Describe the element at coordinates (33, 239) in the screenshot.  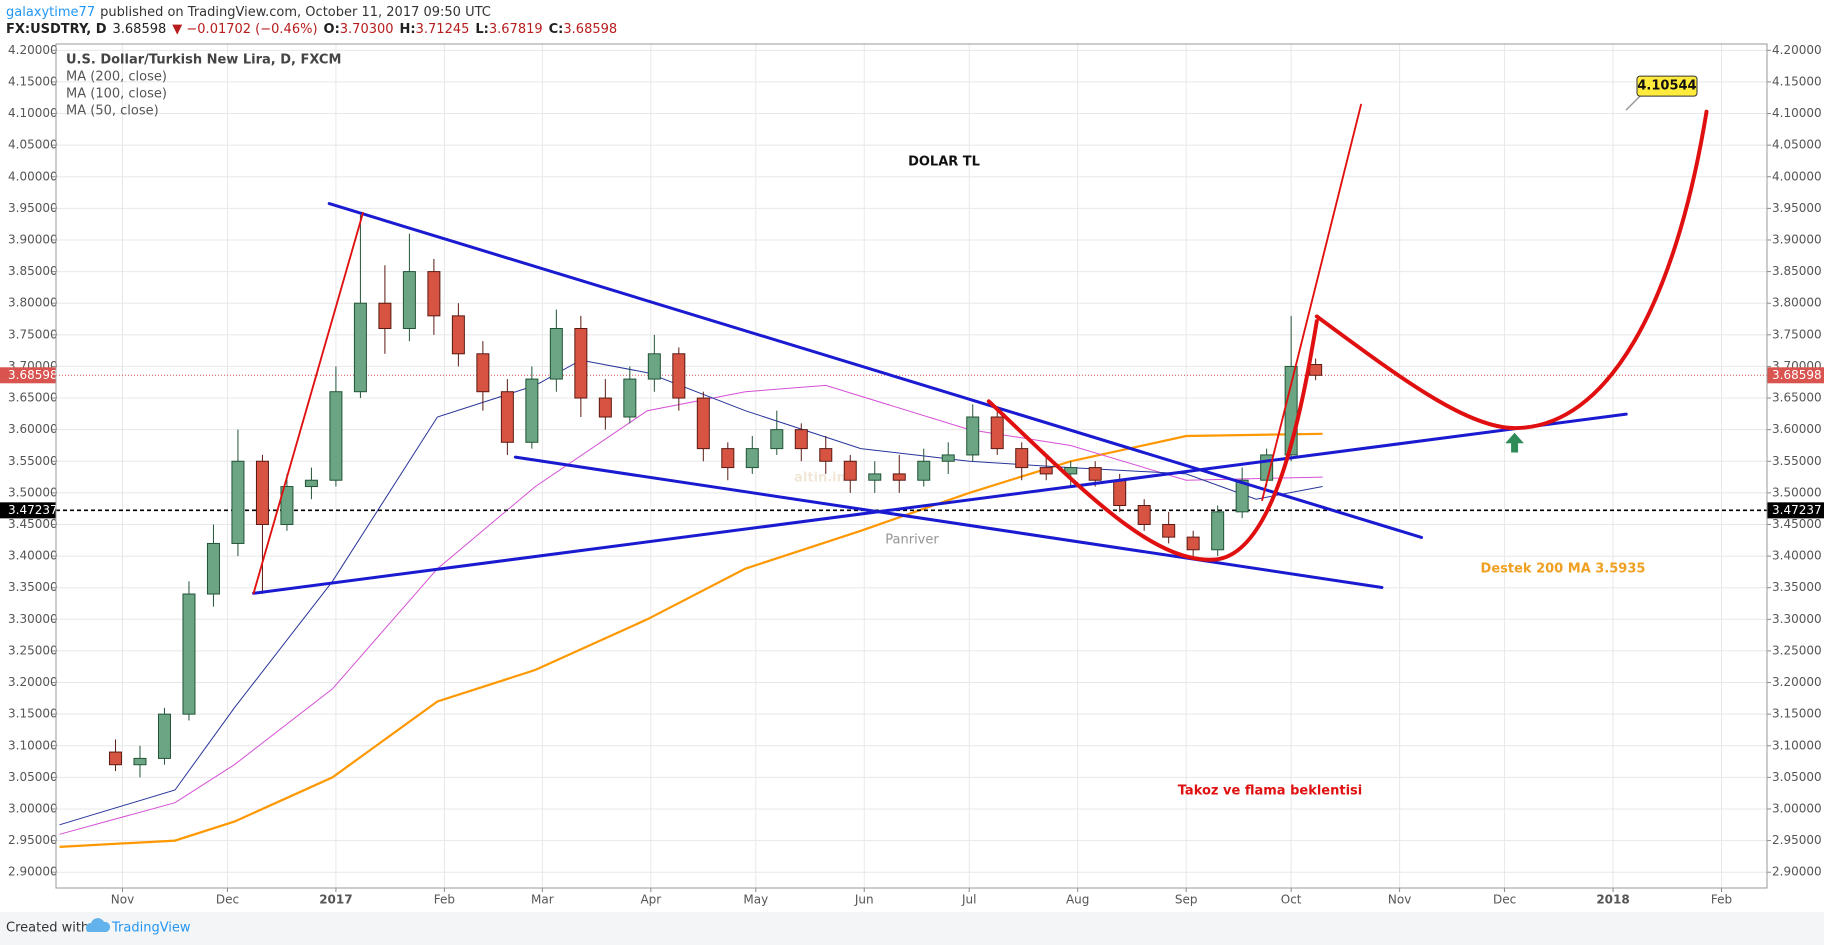
I see `y-tick-label: 3.90000` at that location.